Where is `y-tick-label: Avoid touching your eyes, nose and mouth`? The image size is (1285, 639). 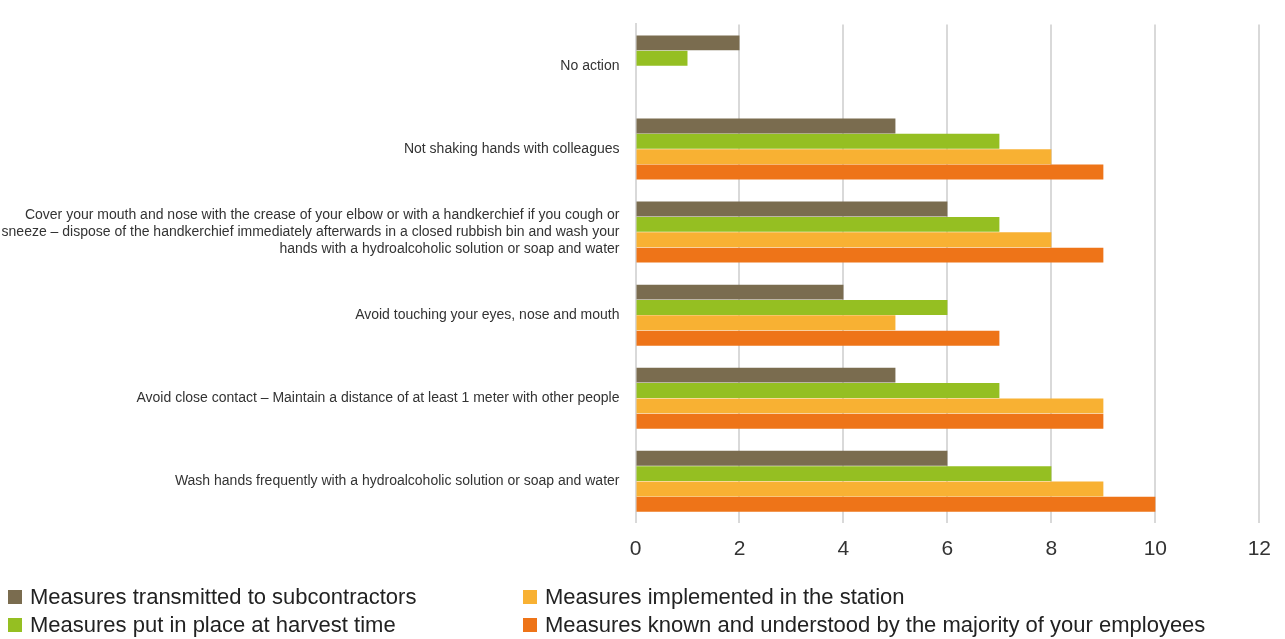
y-tick-label: Avoid touching your eyes, nose and mouth is located at coordinates (487, 313).